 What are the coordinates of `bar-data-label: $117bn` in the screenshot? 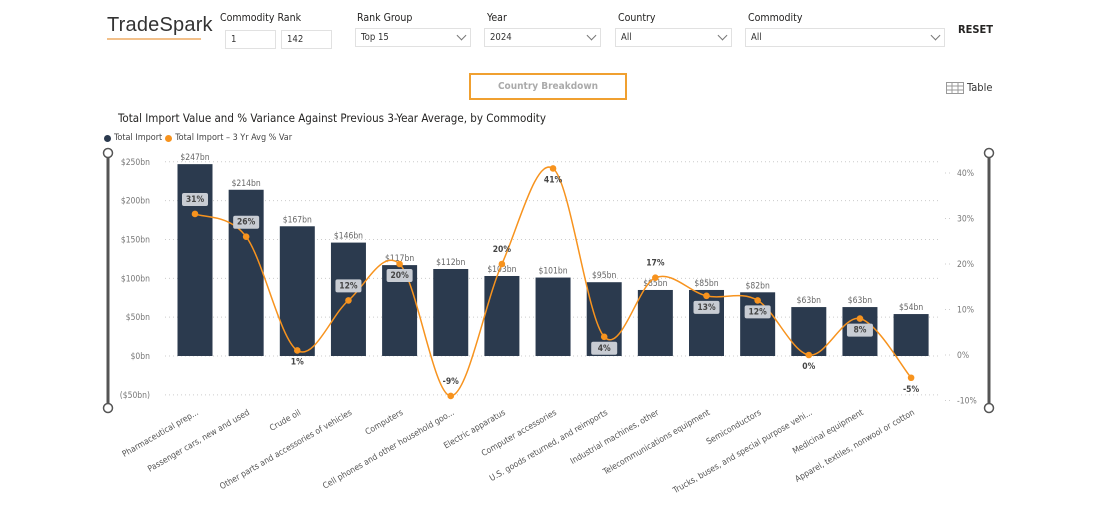 It's located at (399, 259).